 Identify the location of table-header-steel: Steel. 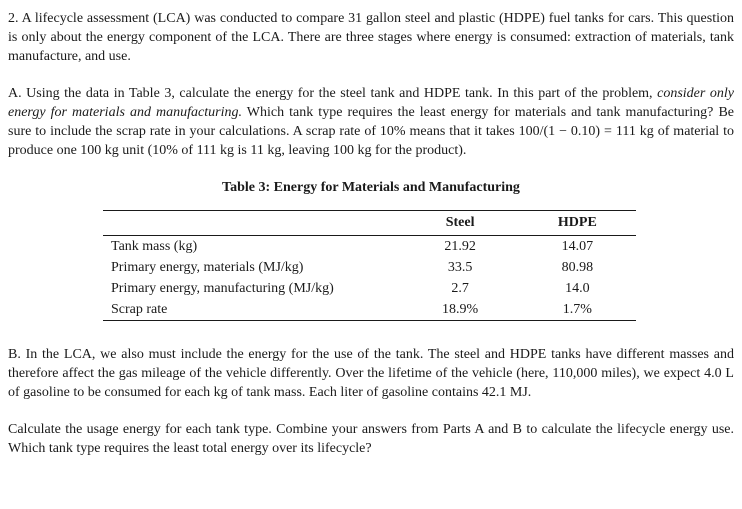
(460, 223).